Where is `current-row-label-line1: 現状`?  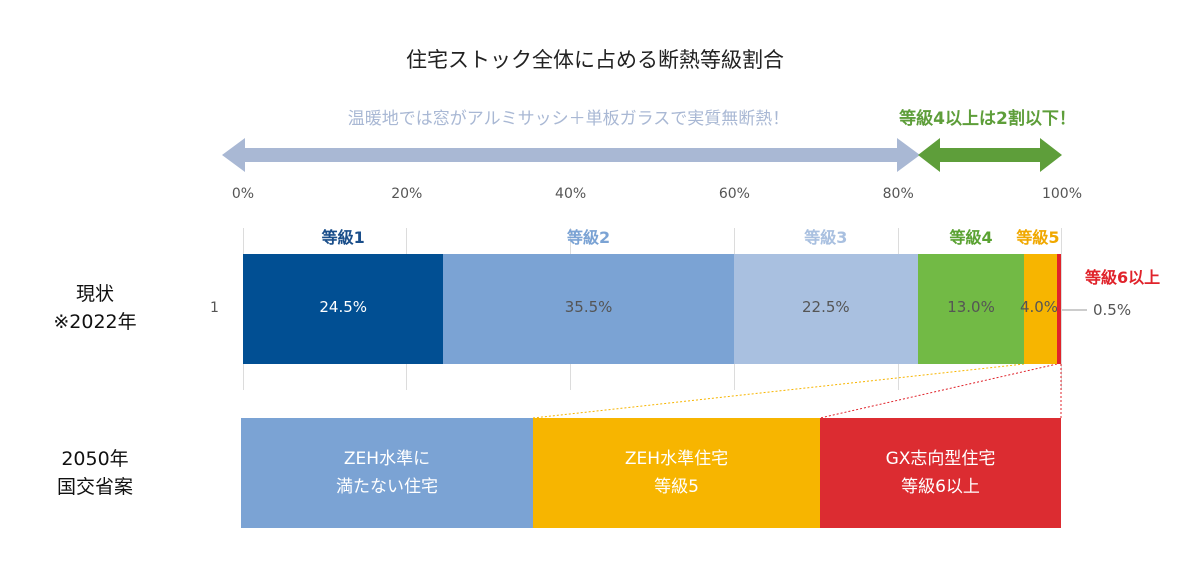
current-row-label-line1: 現状 is located at coordinates (94, 294).